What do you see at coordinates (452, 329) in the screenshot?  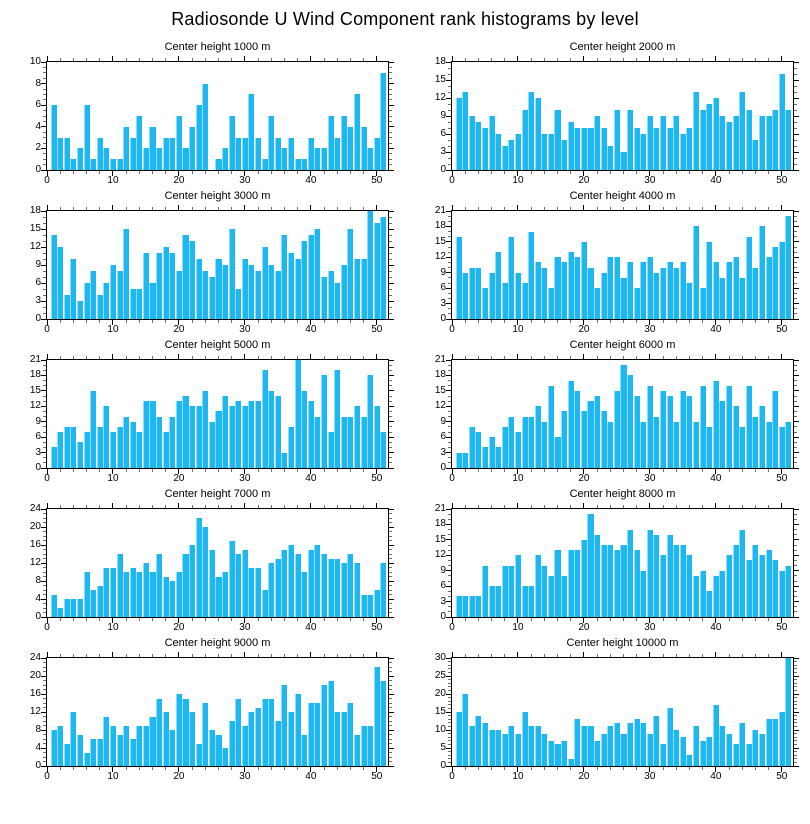 I see `x-axis-label: 0` at bounding box center [452, 329].